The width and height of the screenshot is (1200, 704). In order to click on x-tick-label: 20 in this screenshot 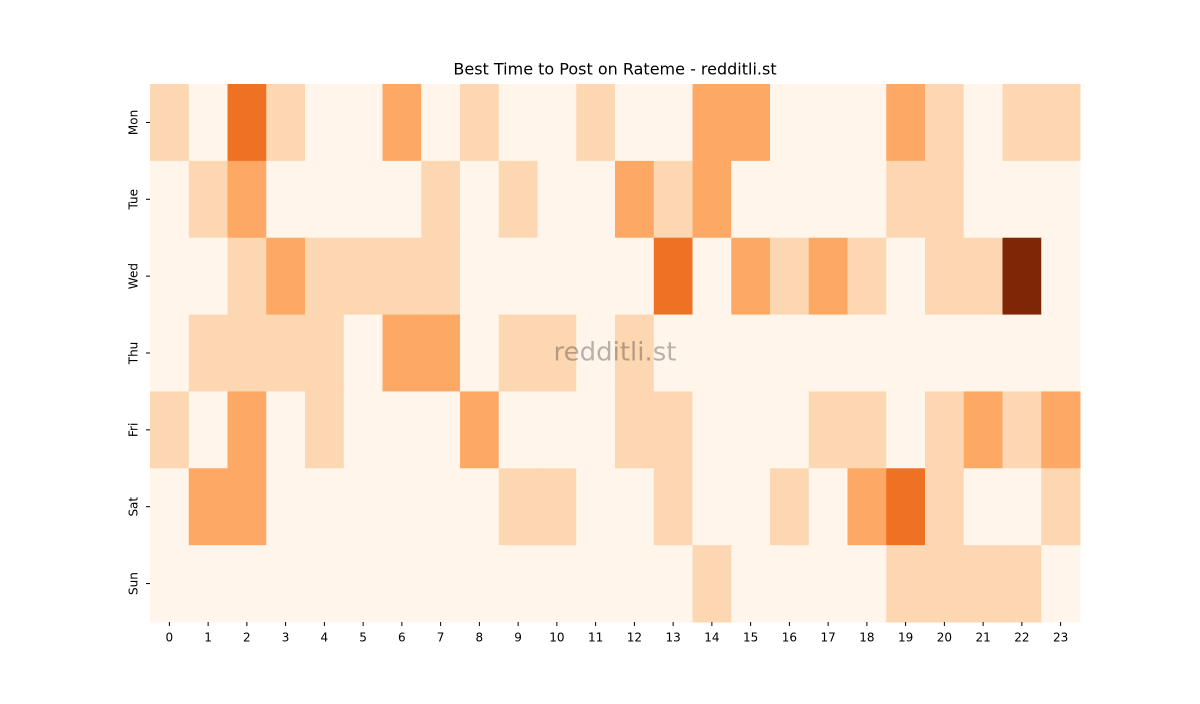, I will do `click(944, 638)`.